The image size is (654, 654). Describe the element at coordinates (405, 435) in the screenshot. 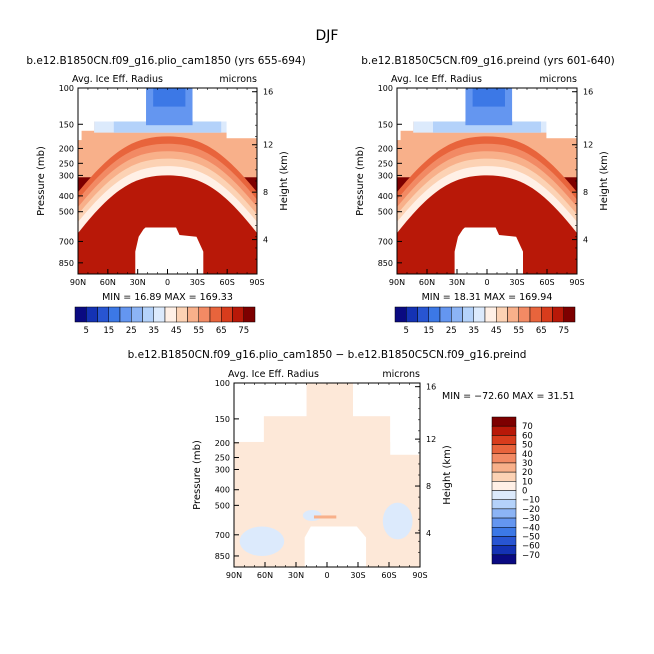

I see `blank-mid-right` at that location.